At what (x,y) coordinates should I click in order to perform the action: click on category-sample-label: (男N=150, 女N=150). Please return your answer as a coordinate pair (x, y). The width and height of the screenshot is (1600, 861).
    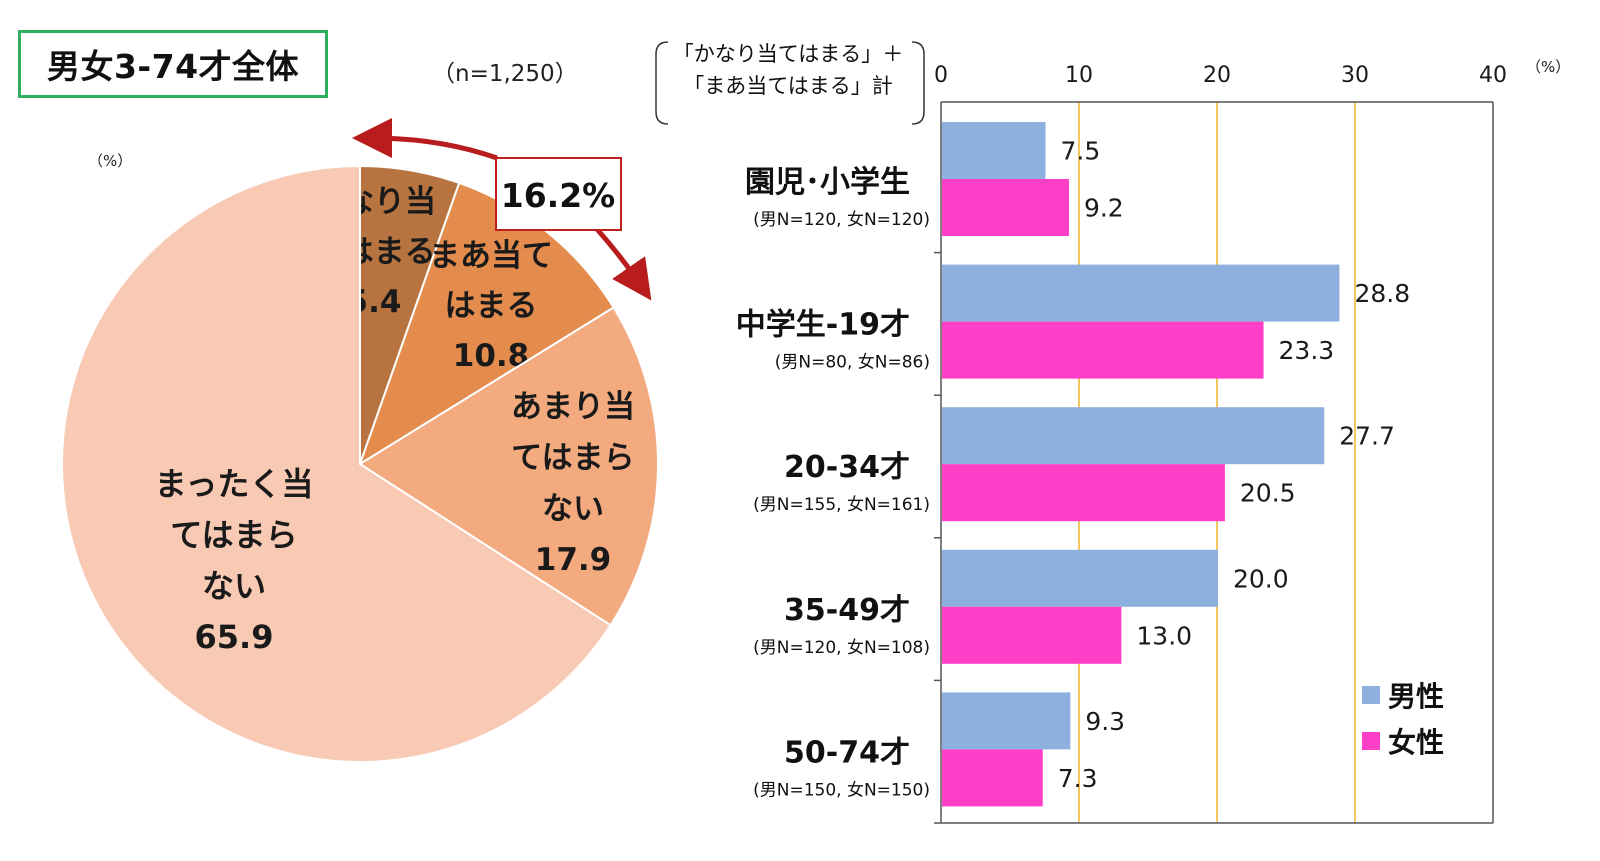
    Looking at the image, I should click on (841, 790).